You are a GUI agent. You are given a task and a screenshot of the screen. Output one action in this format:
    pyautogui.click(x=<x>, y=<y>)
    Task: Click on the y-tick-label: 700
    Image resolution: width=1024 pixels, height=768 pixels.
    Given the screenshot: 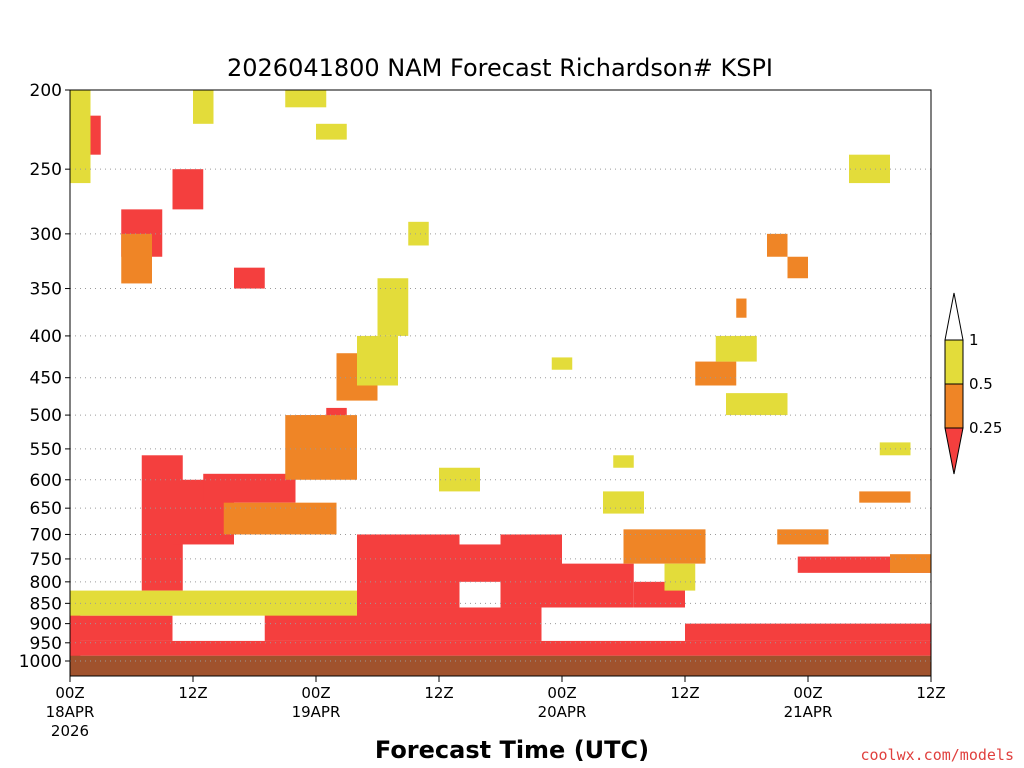 What is the action you would take?
    pyautogui.click(x=46, y=535)
    